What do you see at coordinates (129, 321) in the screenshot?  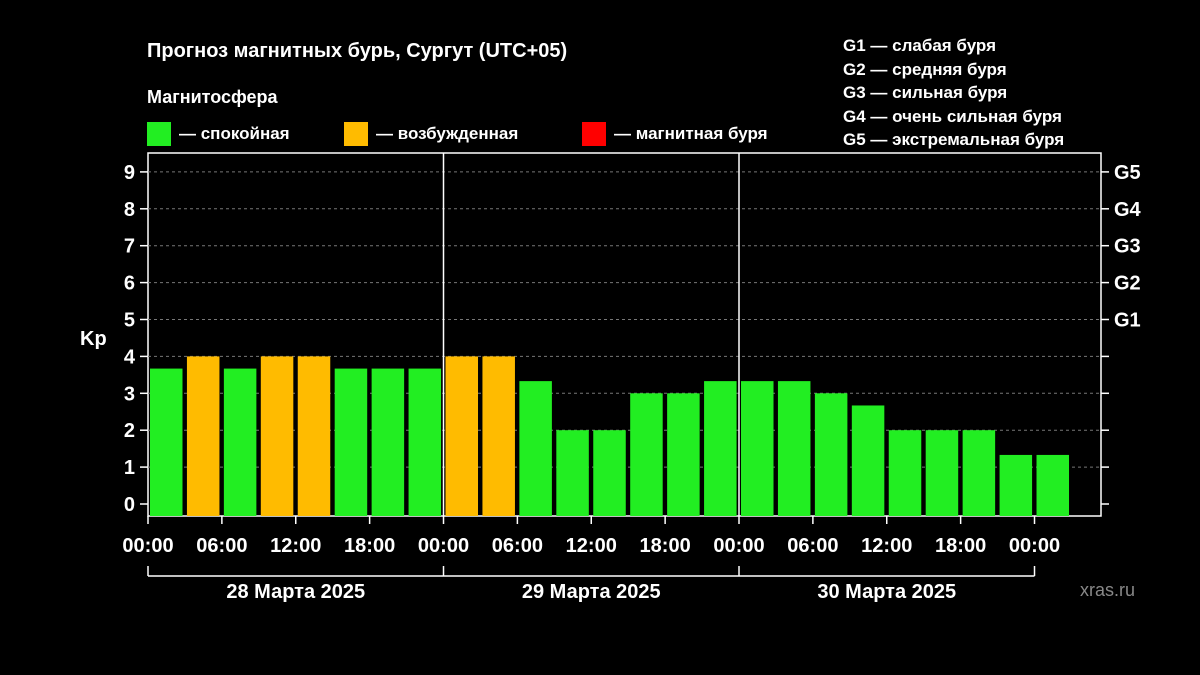 I see `y-tick-label: 5` at bounding box center [129, 321].